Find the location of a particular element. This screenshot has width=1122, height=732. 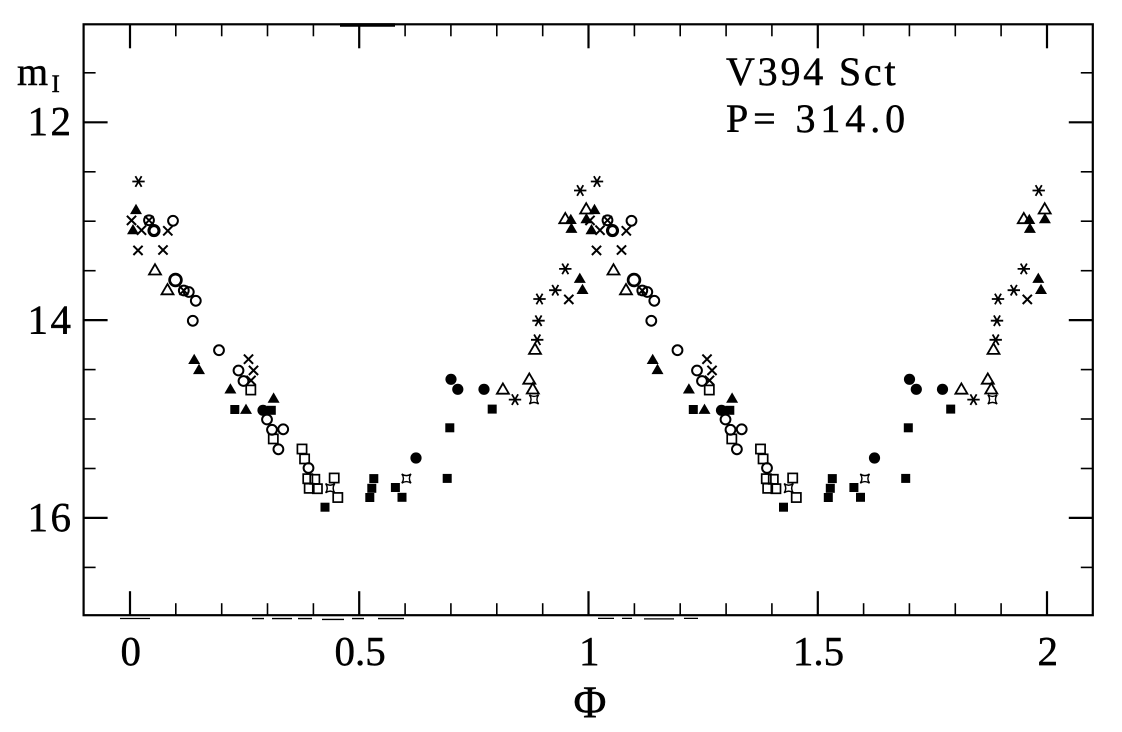

svg-text: I is located at coordinates (56, 84).